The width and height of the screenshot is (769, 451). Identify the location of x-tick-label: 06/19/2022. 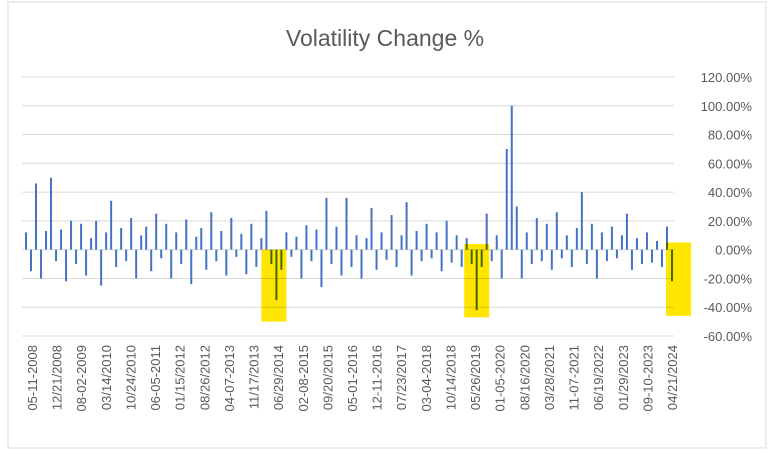
(598, 377).